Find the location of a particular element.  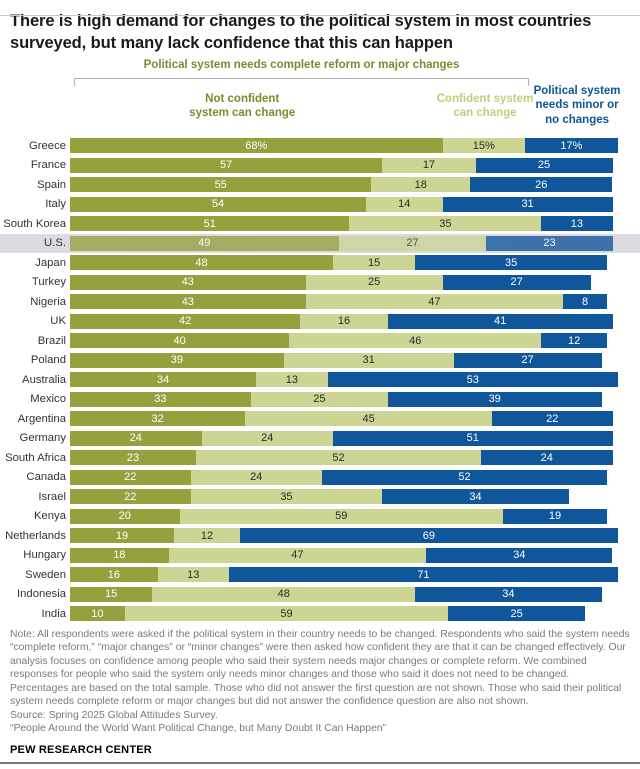

bar-segment-not_confident: 19 is located at coordinates (122, 536).